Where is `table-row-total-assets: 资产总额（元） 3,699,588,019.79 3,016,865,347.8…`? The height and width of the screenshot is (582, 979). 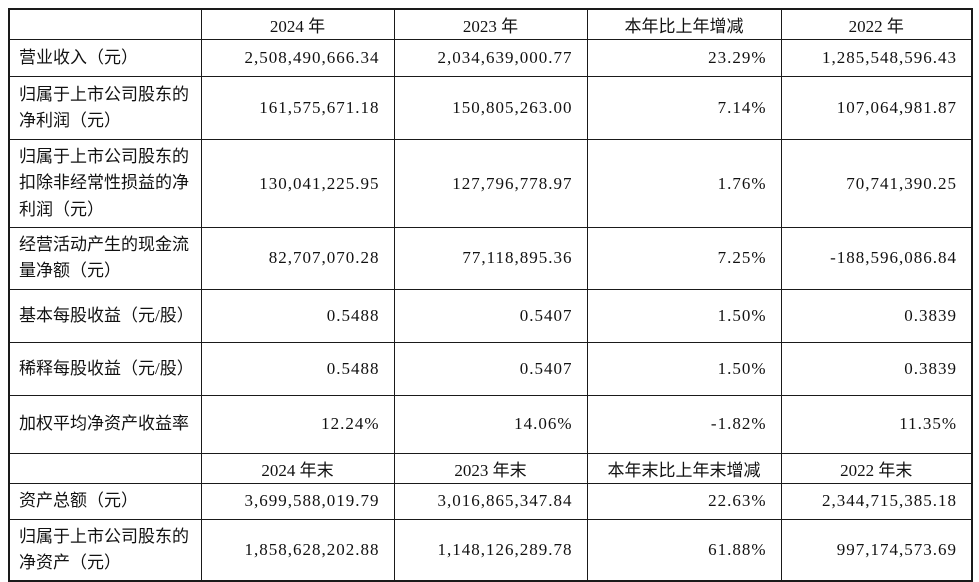
table-row-total-assets: 资产总额（元） 3,699,588,019.79 3,016,865,347.8… is located at coordinates (490, 501).